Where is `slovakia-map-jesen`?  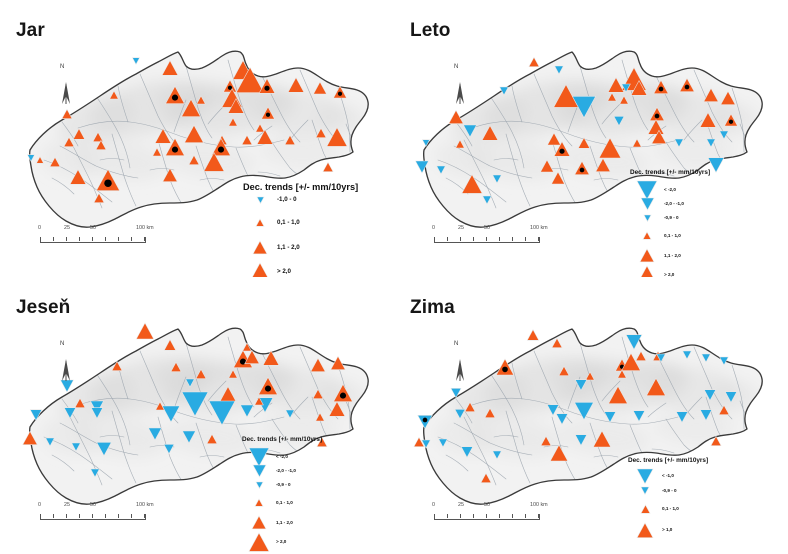 slovakia-map-jesen is located at coordinates (195, 413).